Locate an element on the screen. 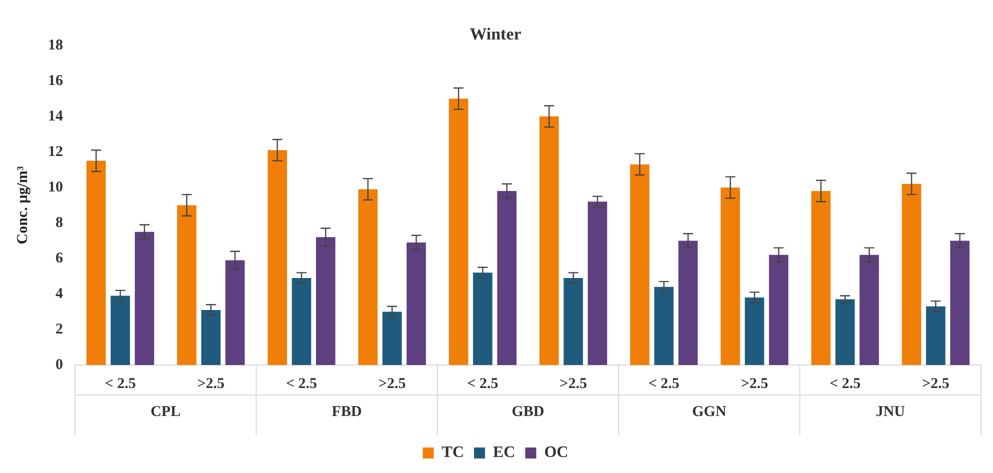 This screenshot has width=993, height=473. y-tick-label: 6 is located at coordinates (60, 258).